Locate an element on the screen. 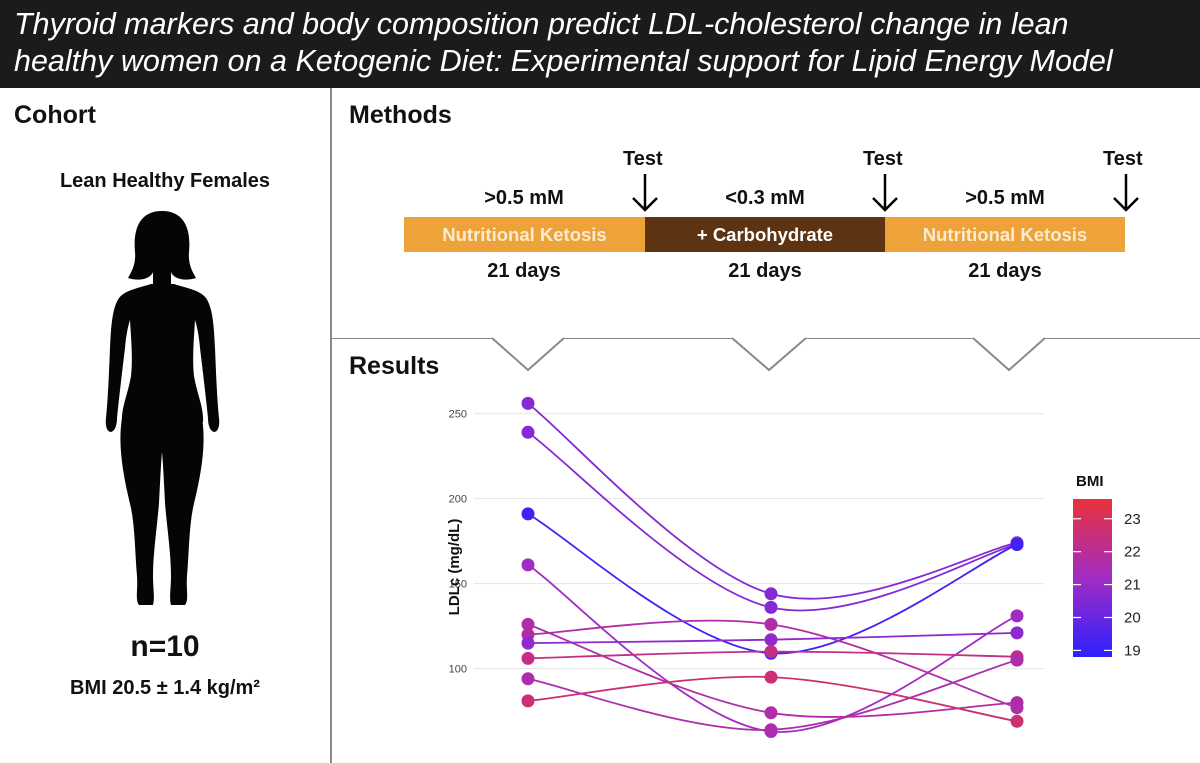 This screenshot has width=1200, height=763. legend-tick-label: 20 is located at coordinates (1132, 618).